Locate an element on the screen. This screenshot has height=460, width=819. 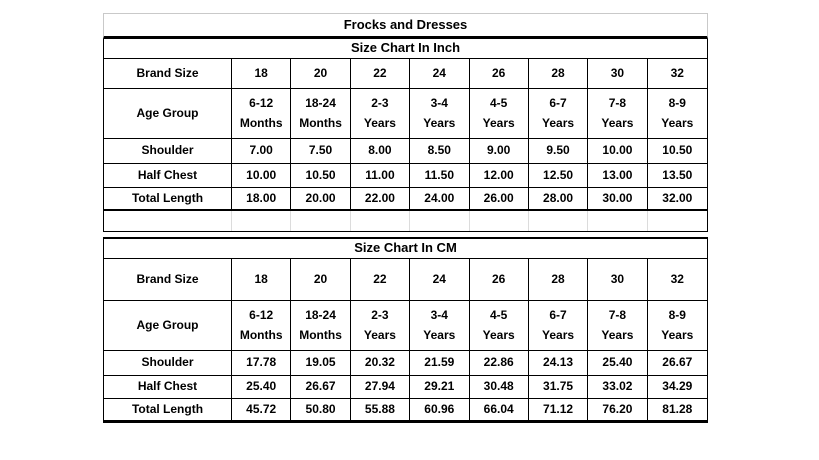
section-header-row: Size Chart In CM is located at coordinates (405, 248).